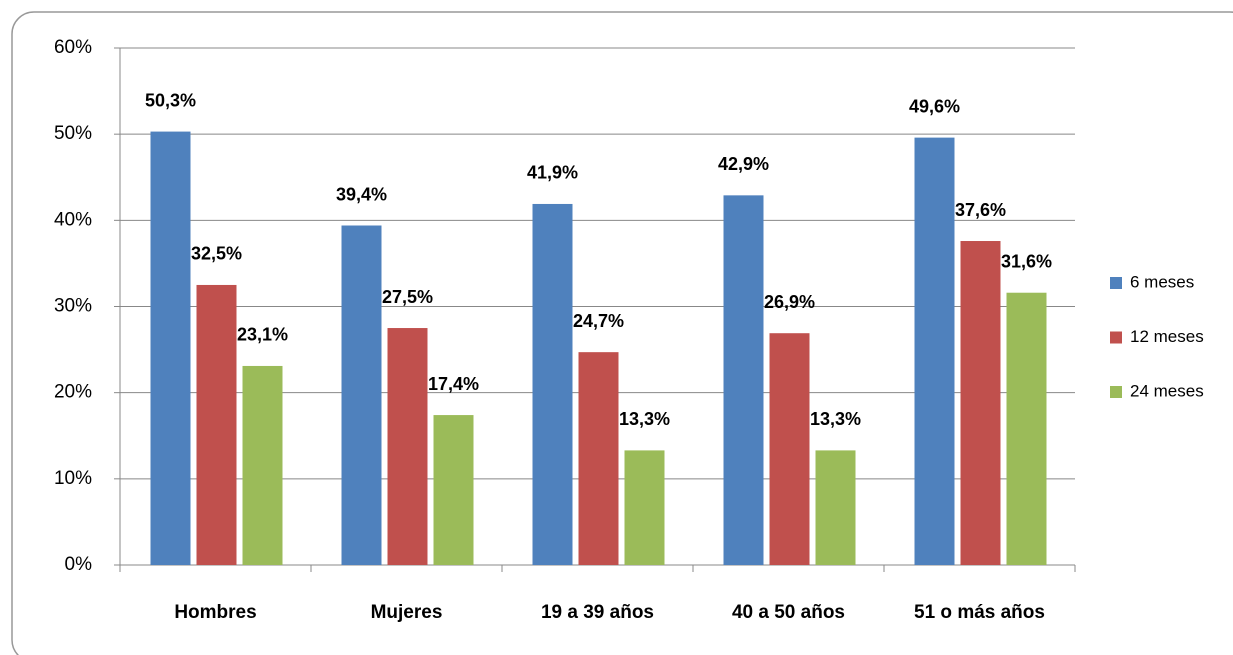 This screenshot has width=1233, height=655. What do you see at coordinates (1026, 261) in the screenshot?
I see `value-label: 31,6%` at bounding box center [1026, 261].